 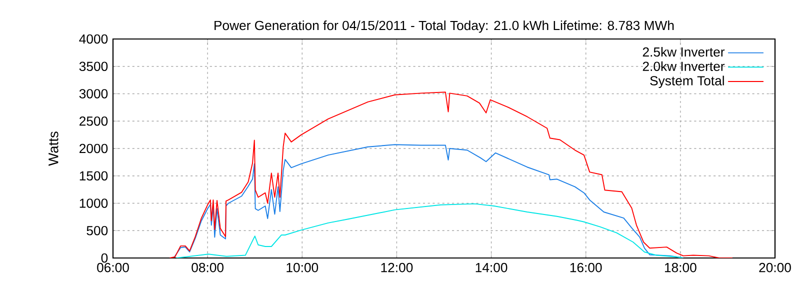 I want to click on x-tick-label: 20:00, so click(x=775, y=267).